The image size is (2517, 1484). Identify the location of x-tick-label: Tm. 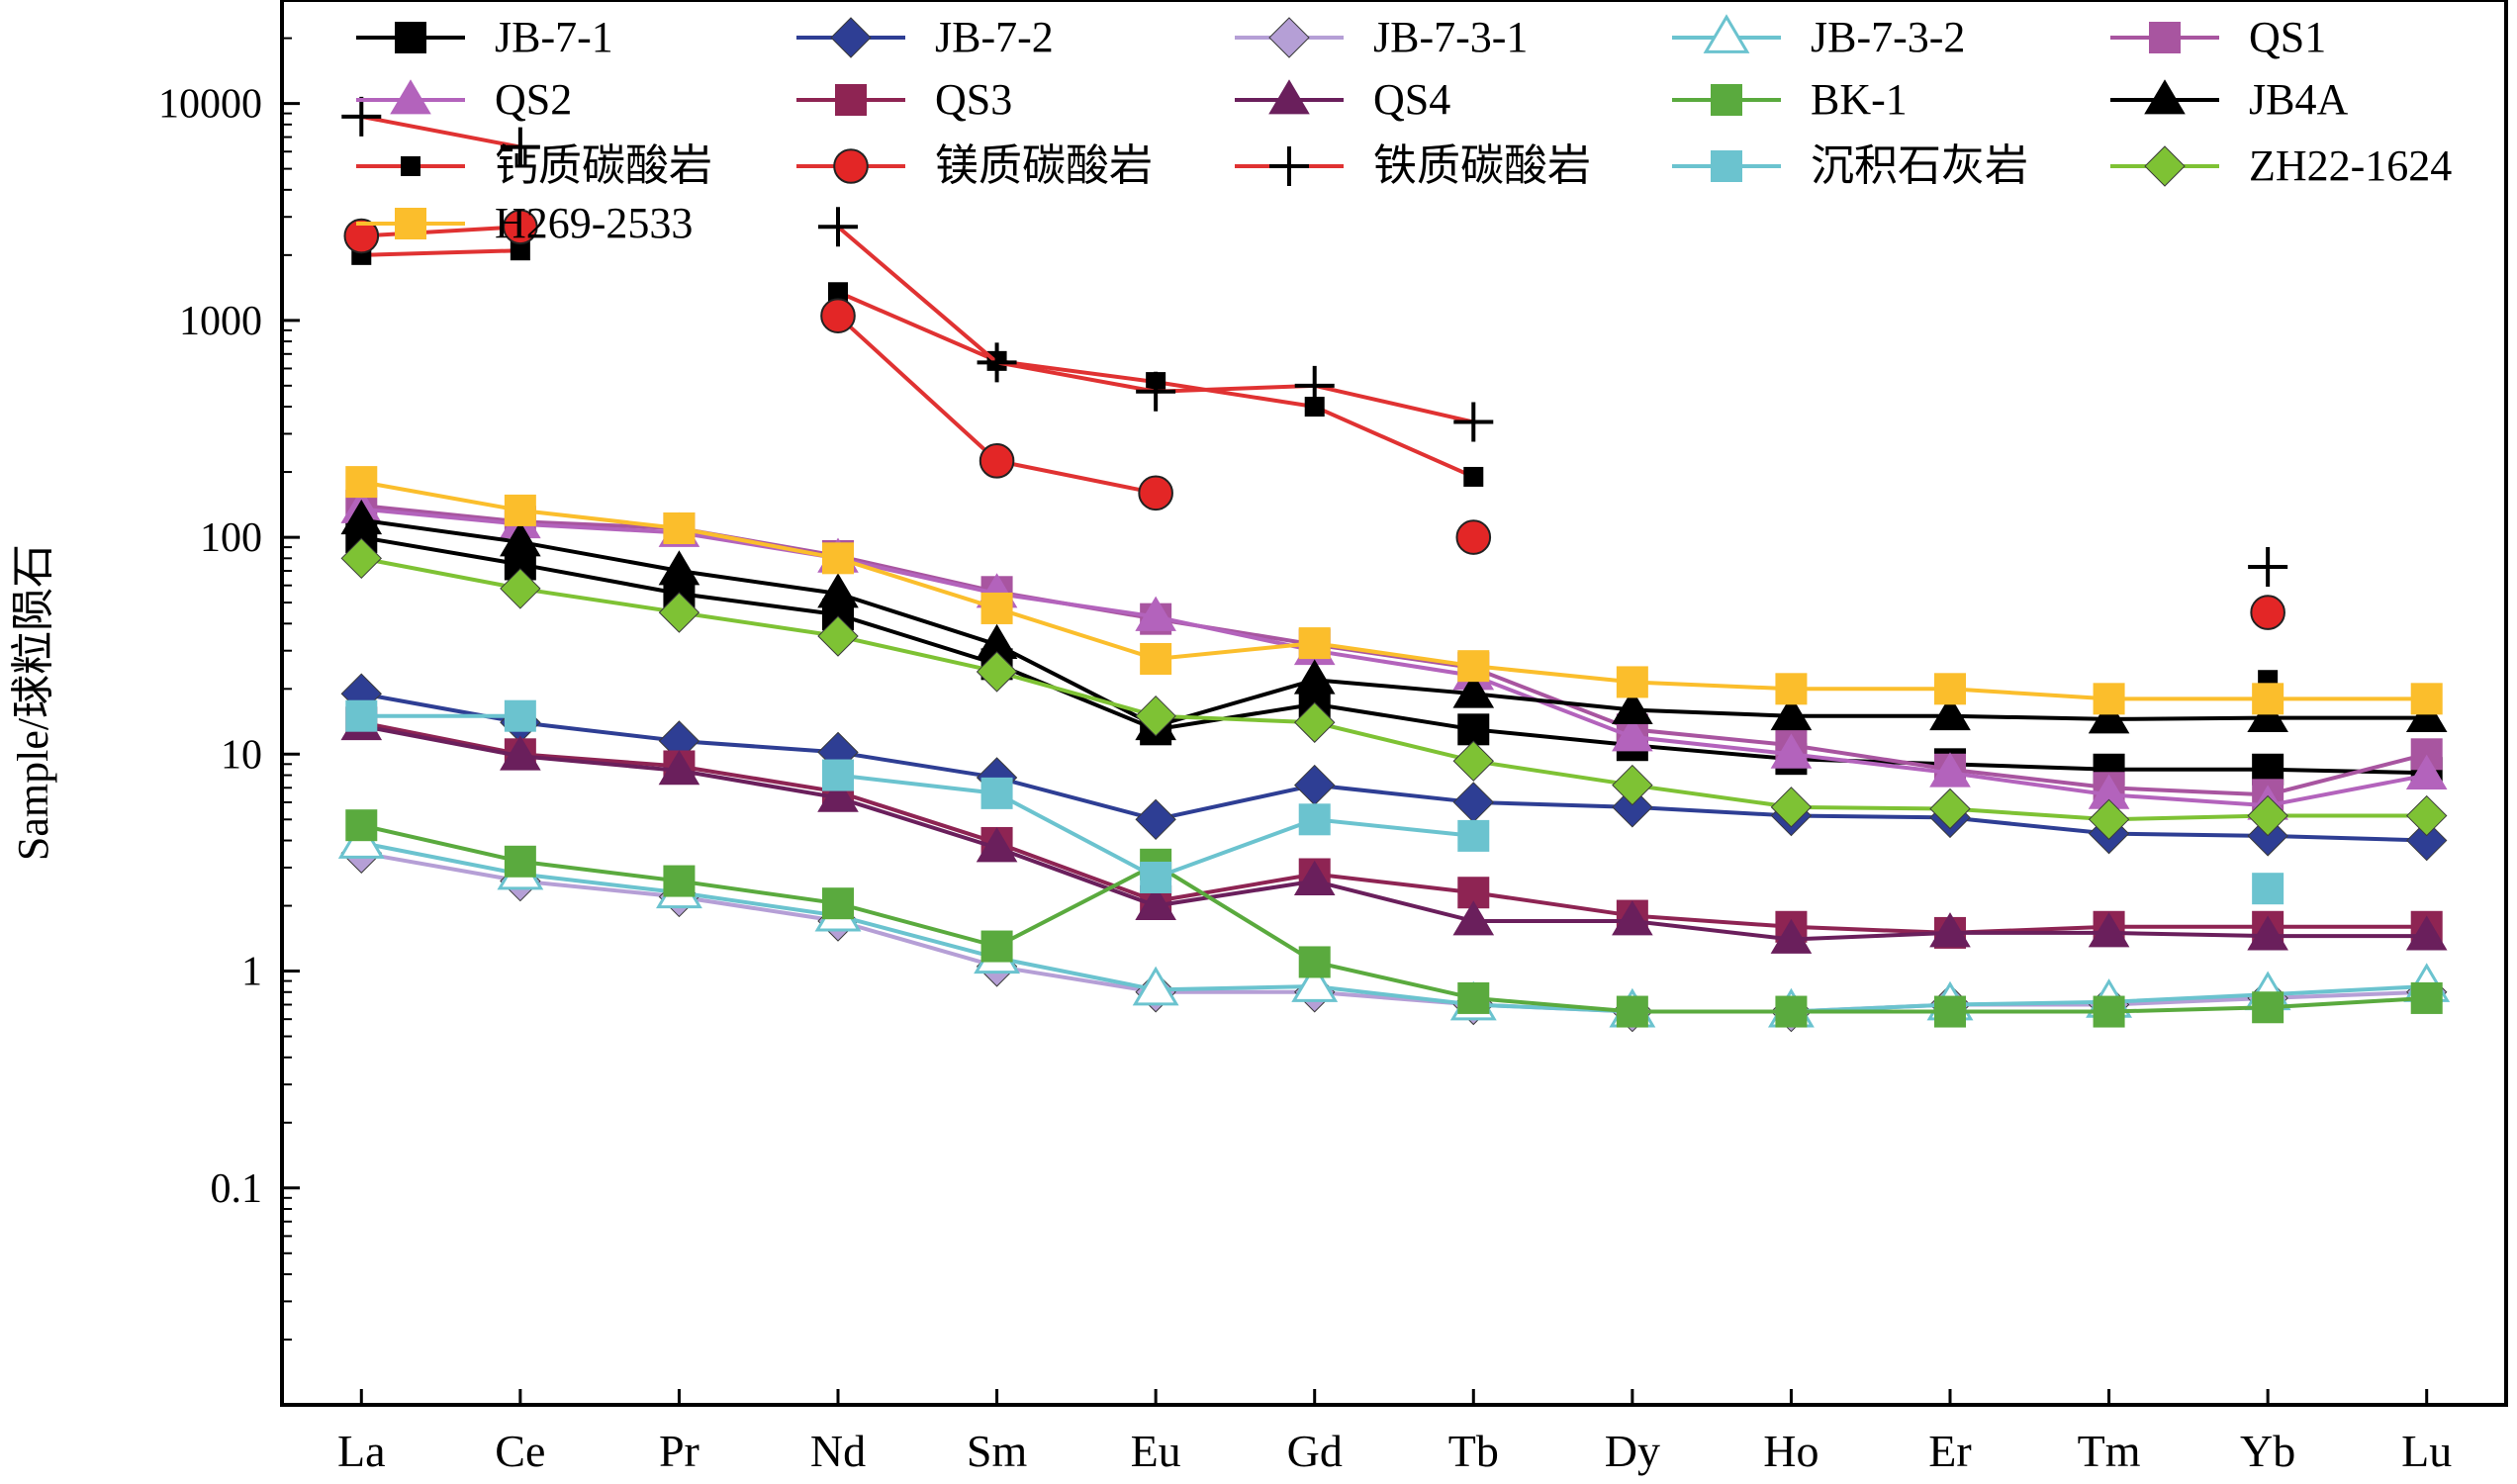
(2110, 1451).